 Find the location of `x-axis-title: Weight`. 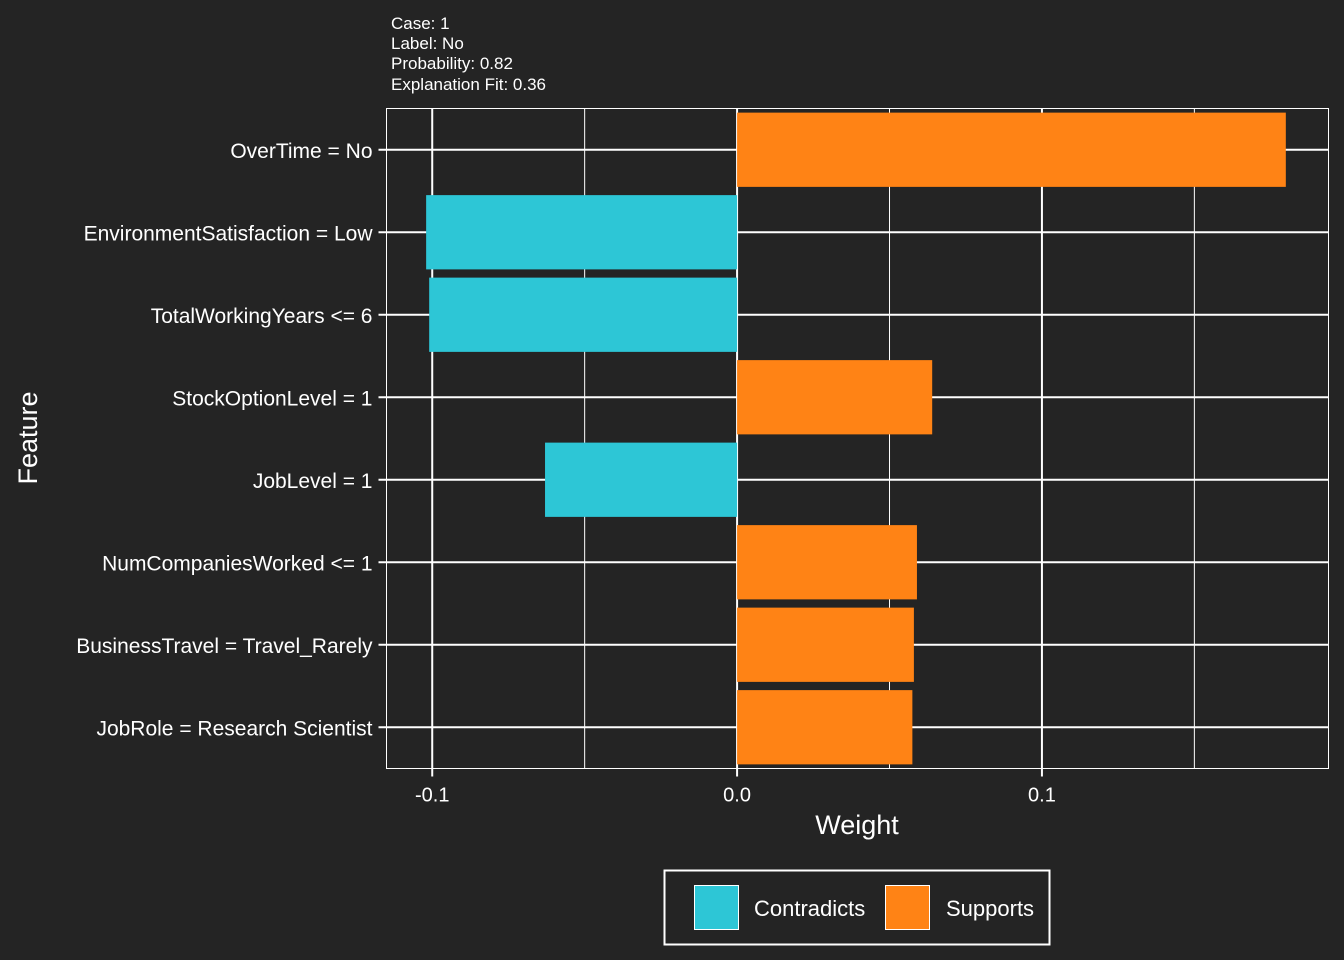

x-axis-title: Weight is located at coordinates (857, 825).